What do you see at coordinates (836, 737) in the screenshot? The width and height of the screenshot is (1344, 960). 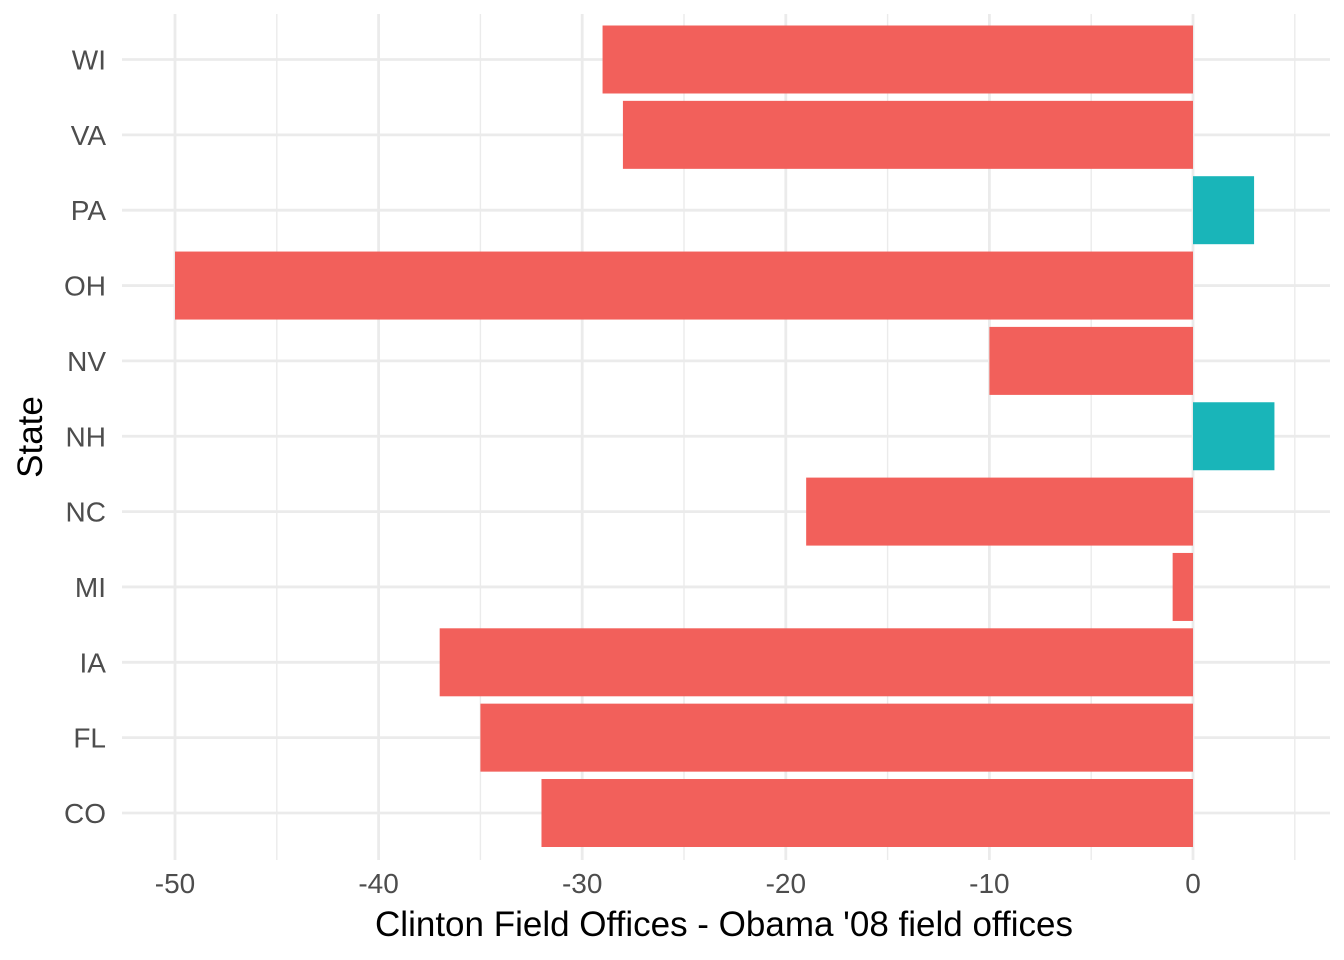 I see `bar-fl` at bounding box center [836, 737].